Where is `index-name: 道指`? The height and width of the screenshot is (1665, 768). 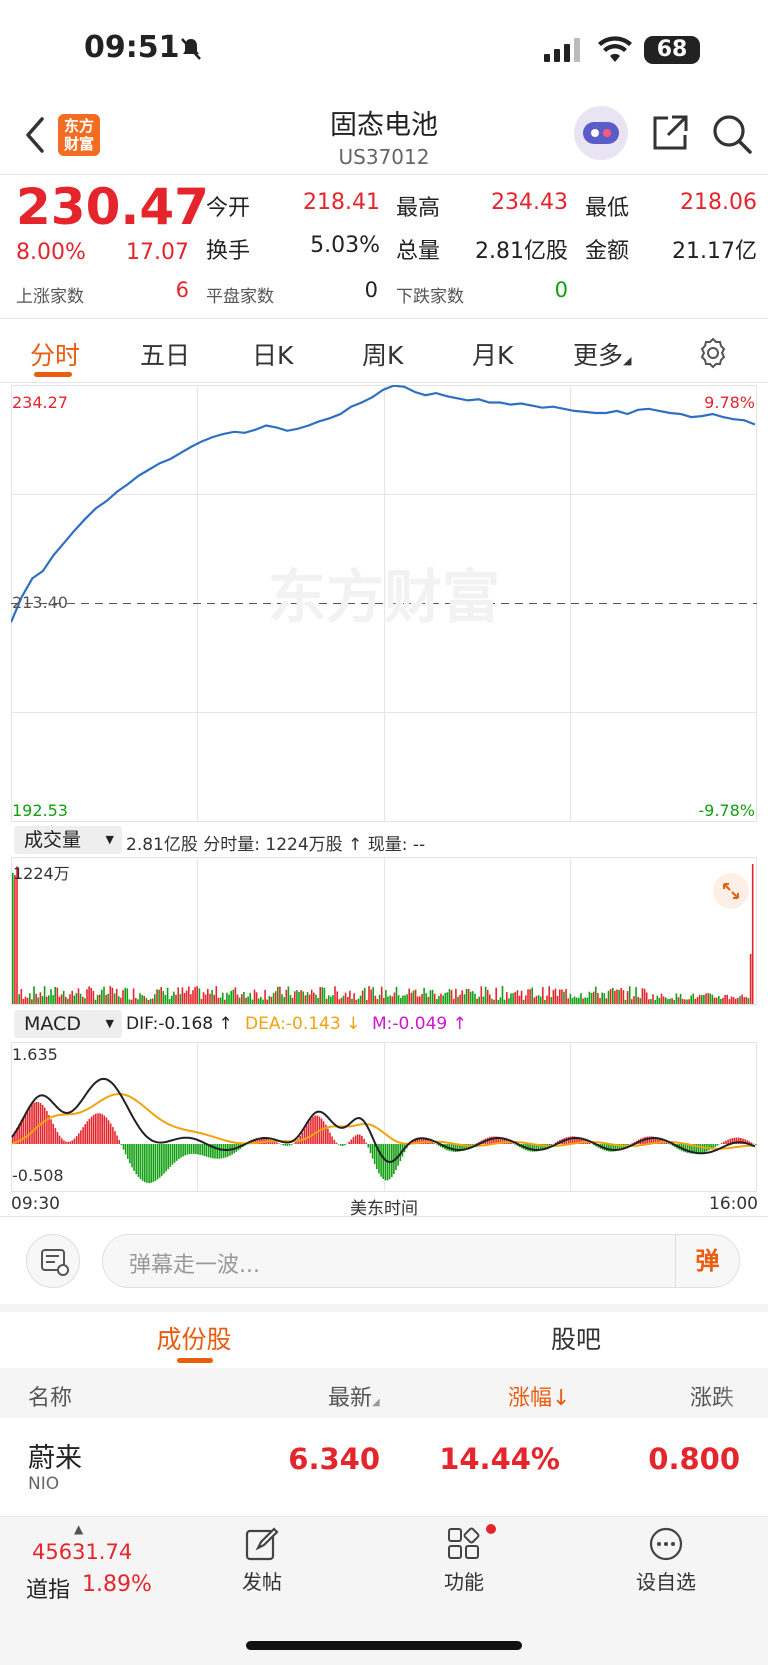 index-name: 道指 is located at coordinates (48, 1590).